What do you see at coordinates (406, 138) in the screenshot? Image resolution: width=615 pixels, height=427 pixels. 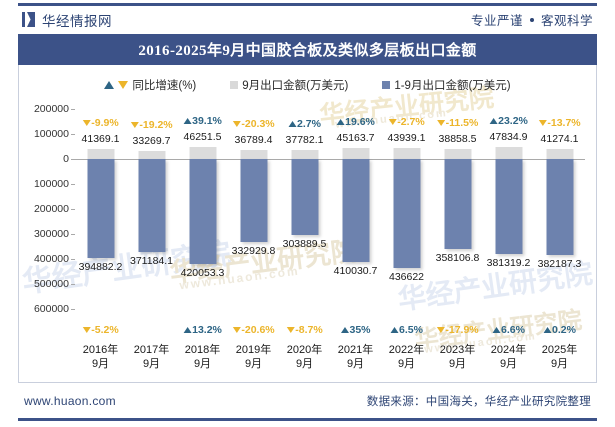 I see `bar-value-label-sept: 43939.1` at bounding box center [406, 138].